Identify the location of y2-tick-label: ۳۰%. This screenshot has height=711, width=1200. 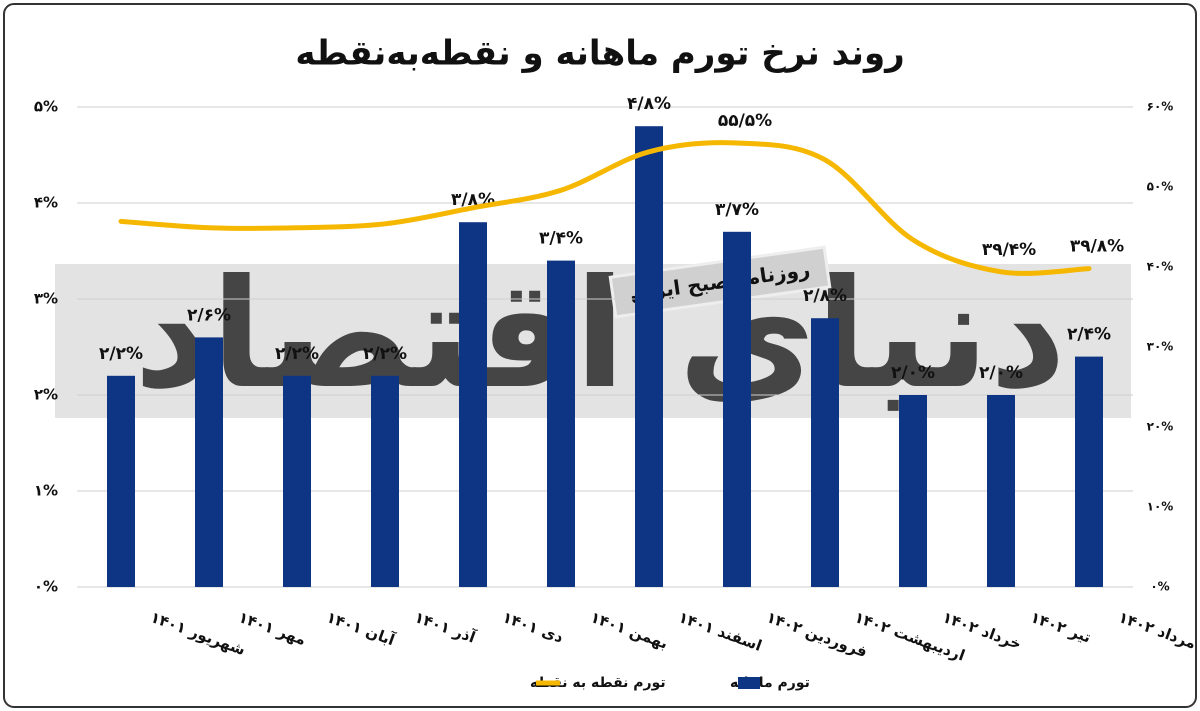
(1160, 347).